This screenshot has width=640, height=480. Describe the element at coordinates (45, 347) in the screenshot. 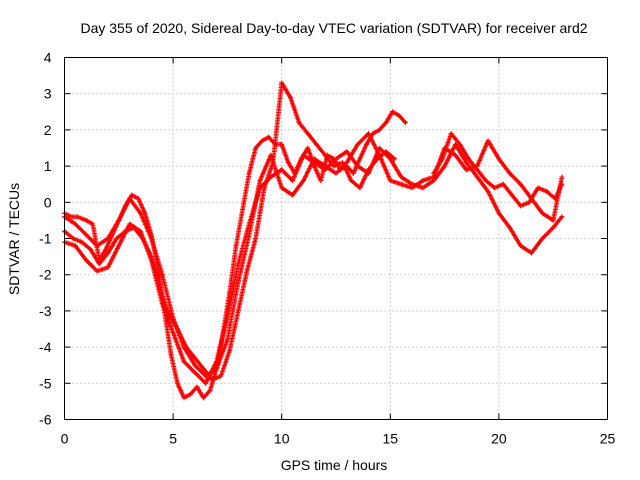

I see `y-tick-label: -4` at that location.